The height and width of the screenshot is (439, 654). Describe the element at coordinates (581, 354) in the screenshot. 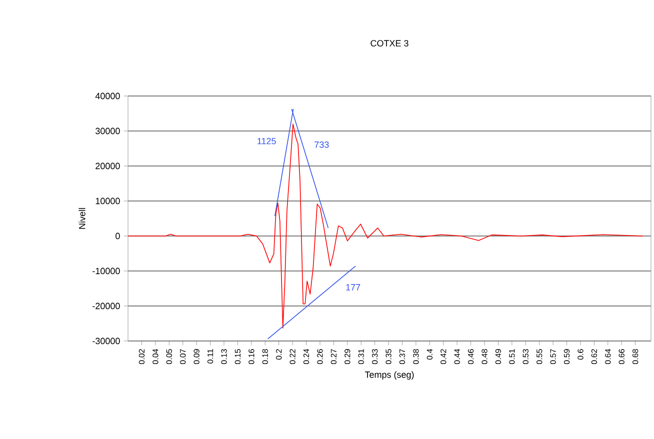

I see `x-tick-label: 0.6` at that location.